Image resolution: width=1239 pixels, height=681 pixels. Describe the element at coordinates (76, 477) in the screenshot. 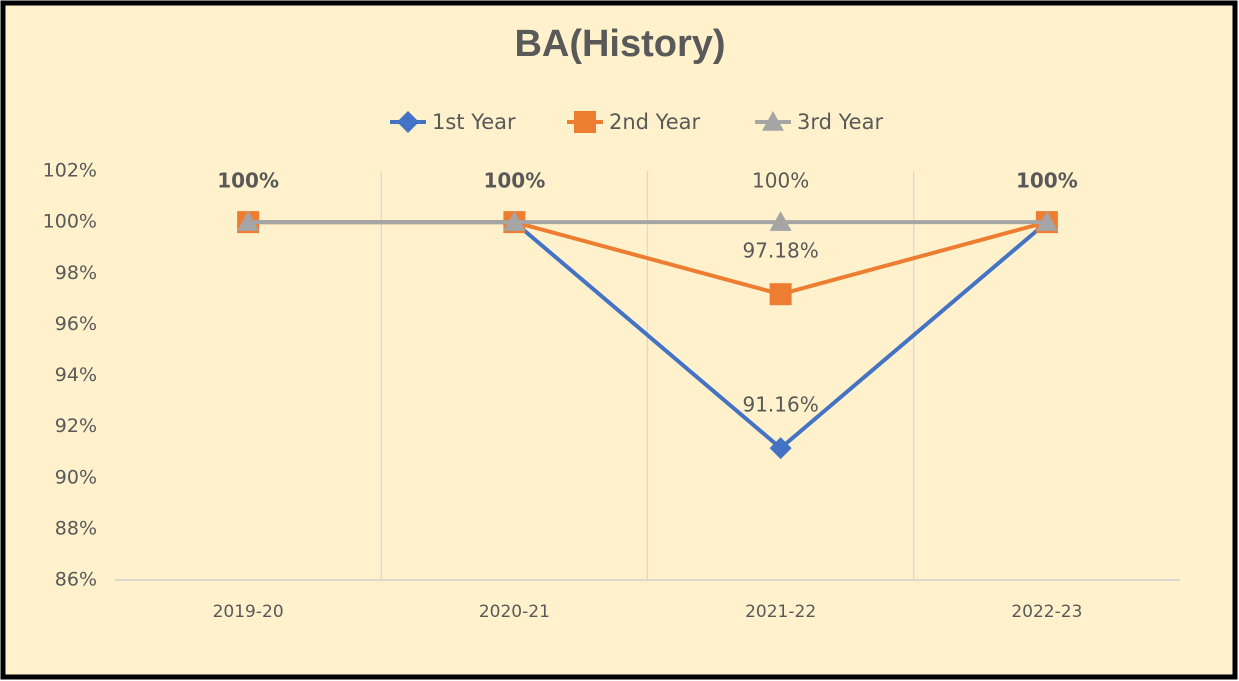

I see `y-tick-label: 90%` at that location.